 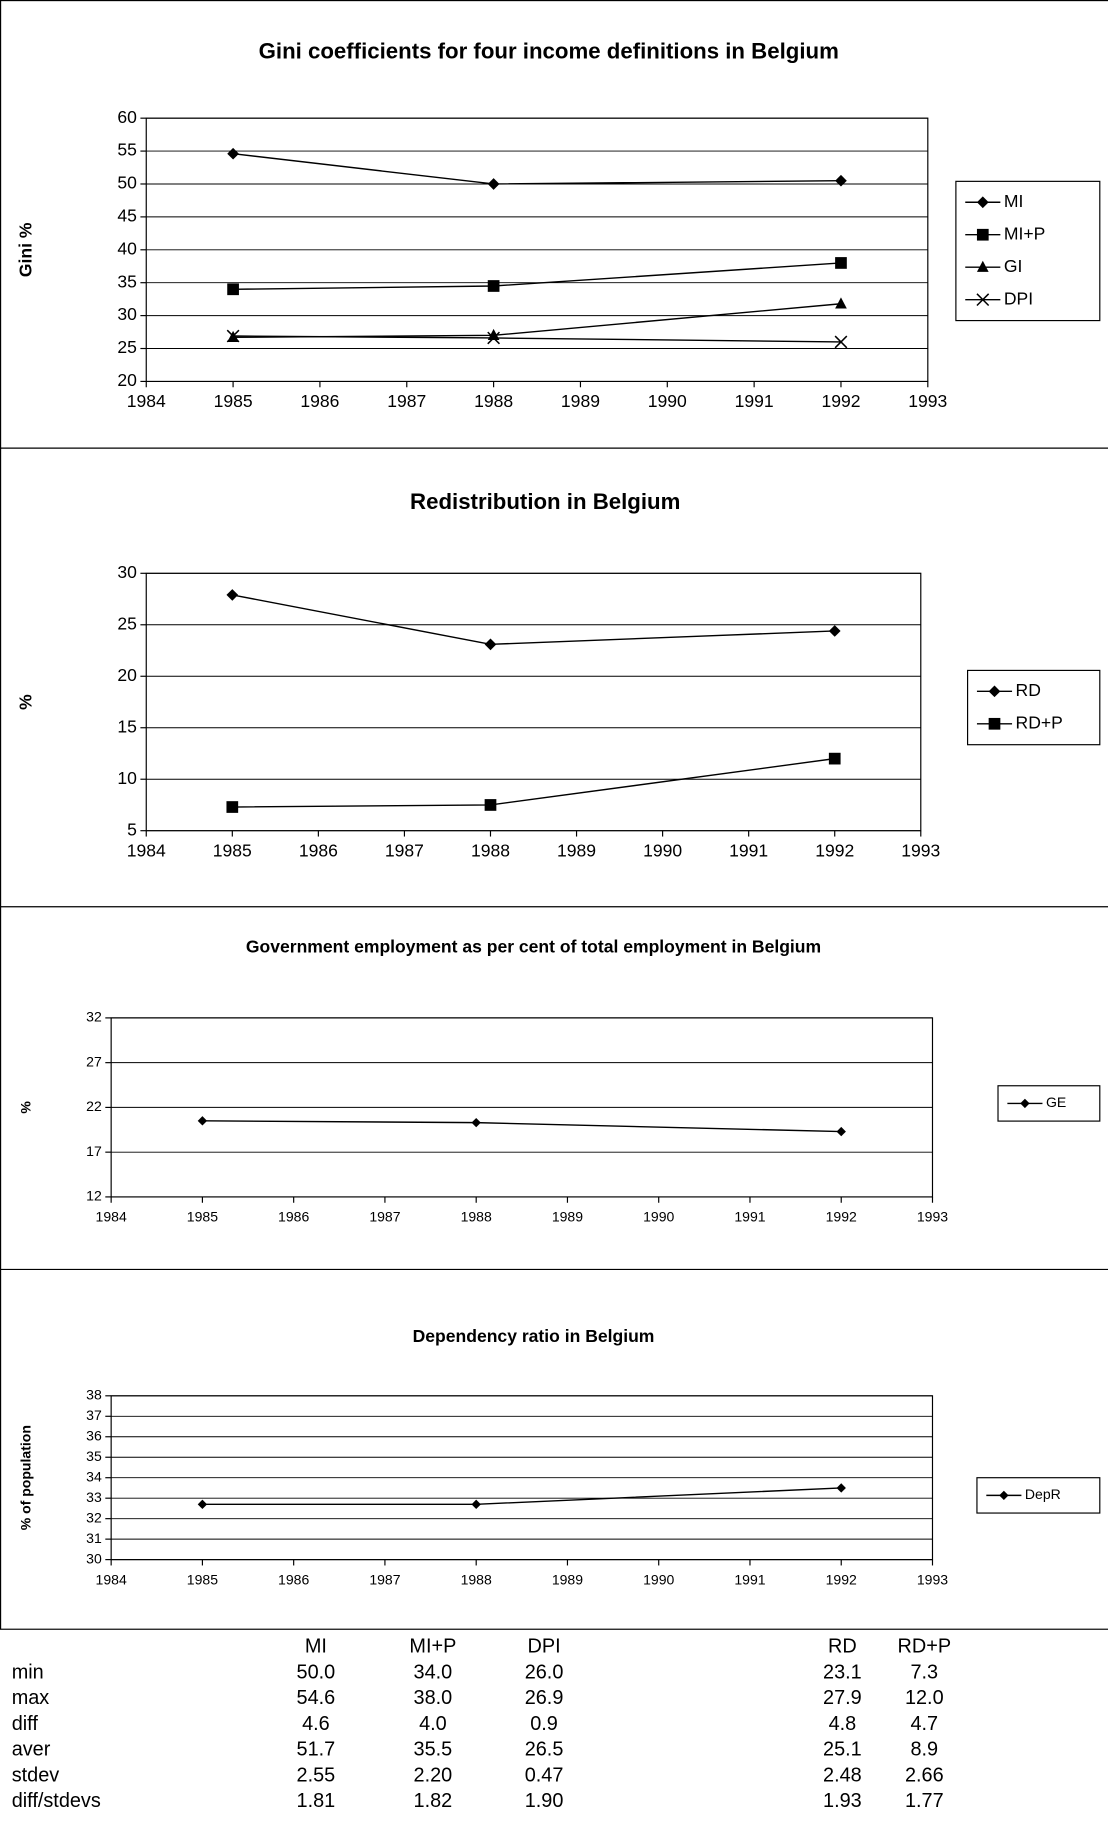 What do you see at coordinates (127, 380) in the screenshot?
I see `y-tick-label: 20` at bounding box center [127, 380].